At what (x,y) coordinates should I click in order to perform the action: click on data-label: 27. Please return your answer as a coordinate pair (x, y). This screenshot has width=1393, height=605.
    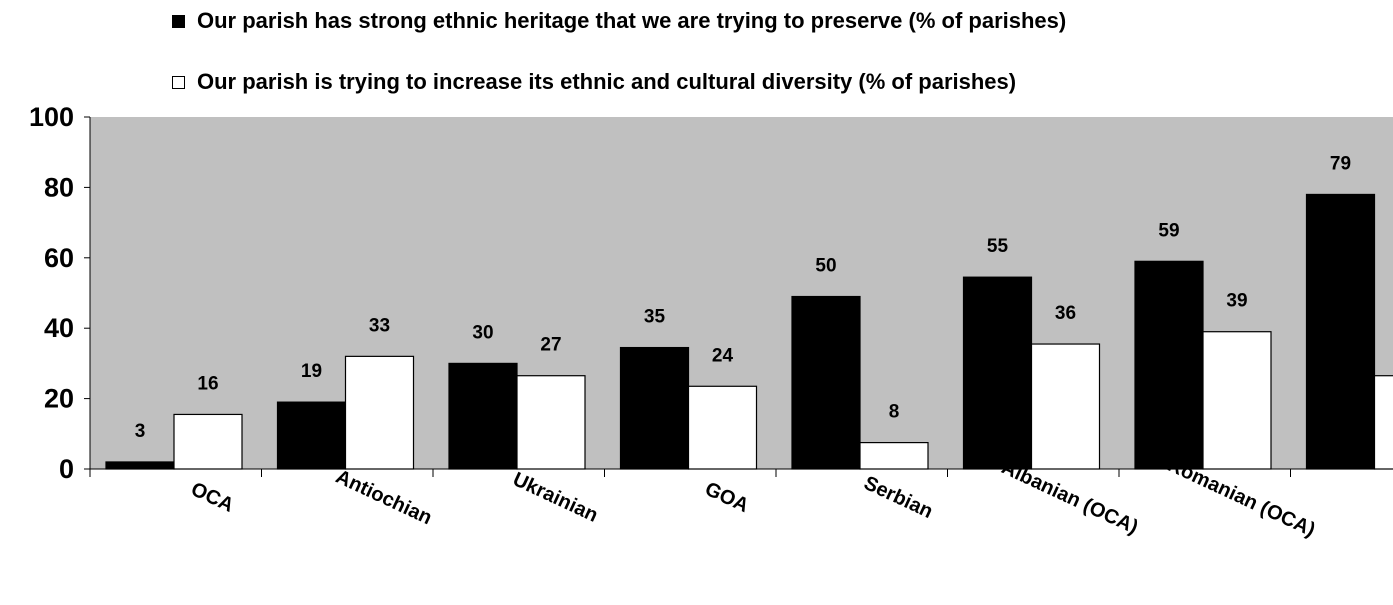
    Looking at the image, I should click on (550, 345).